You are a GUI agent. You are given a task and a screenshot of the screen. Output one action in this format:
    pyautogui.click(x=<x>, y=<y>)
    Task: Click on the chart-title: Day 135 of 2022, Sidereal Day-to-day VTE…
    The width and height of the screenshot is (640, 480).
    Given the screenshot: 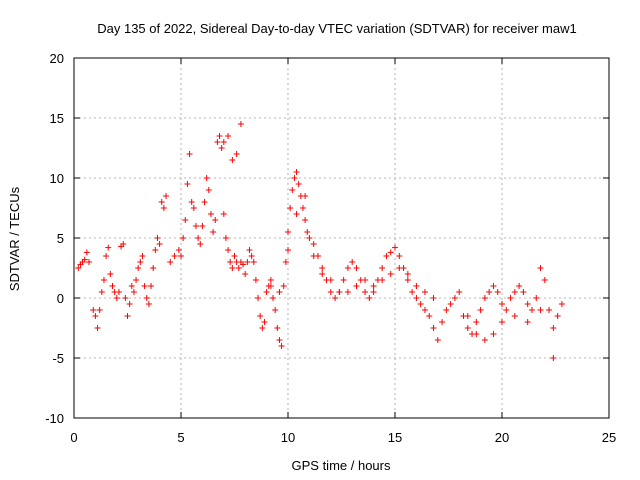 What is the action you would take?
    pyautogui.click(x=337, y=28)
    